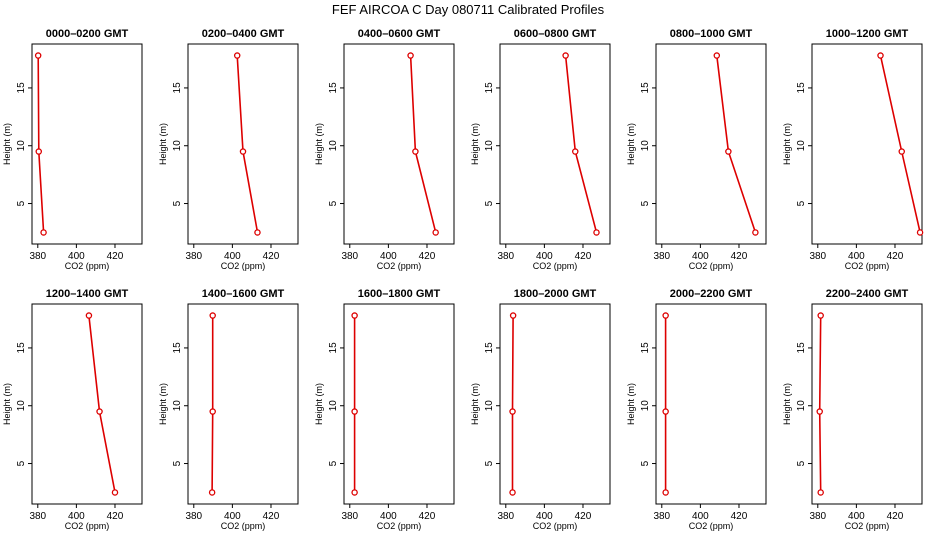  What do you see at coordinates (711, 294) in the screenshot?
I see `panel-title: 2000–2200 GMT` at bounding box center [711, 294].